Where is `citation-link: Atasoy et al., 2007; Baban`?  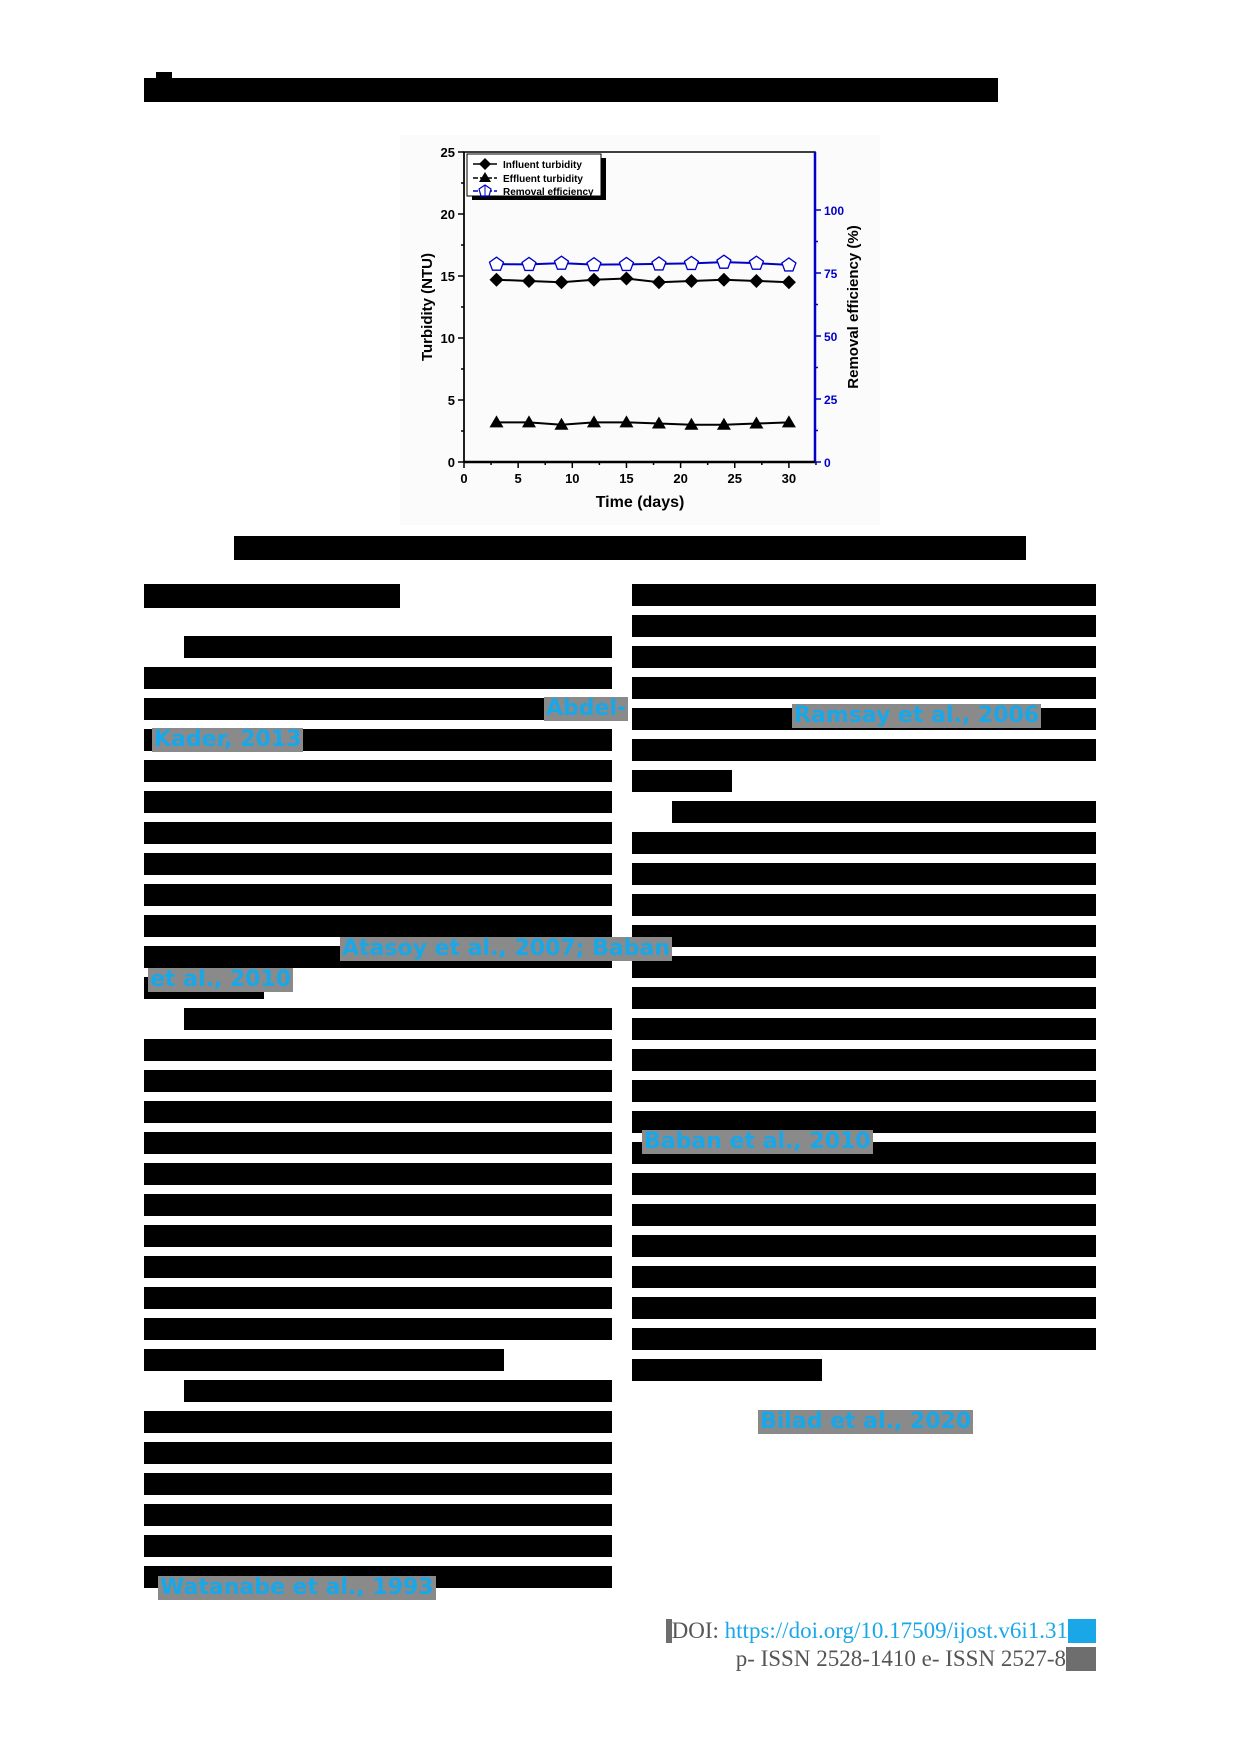 citation-link: Atasoy et al., 2007; Baban is located at coordinates (506, 948).